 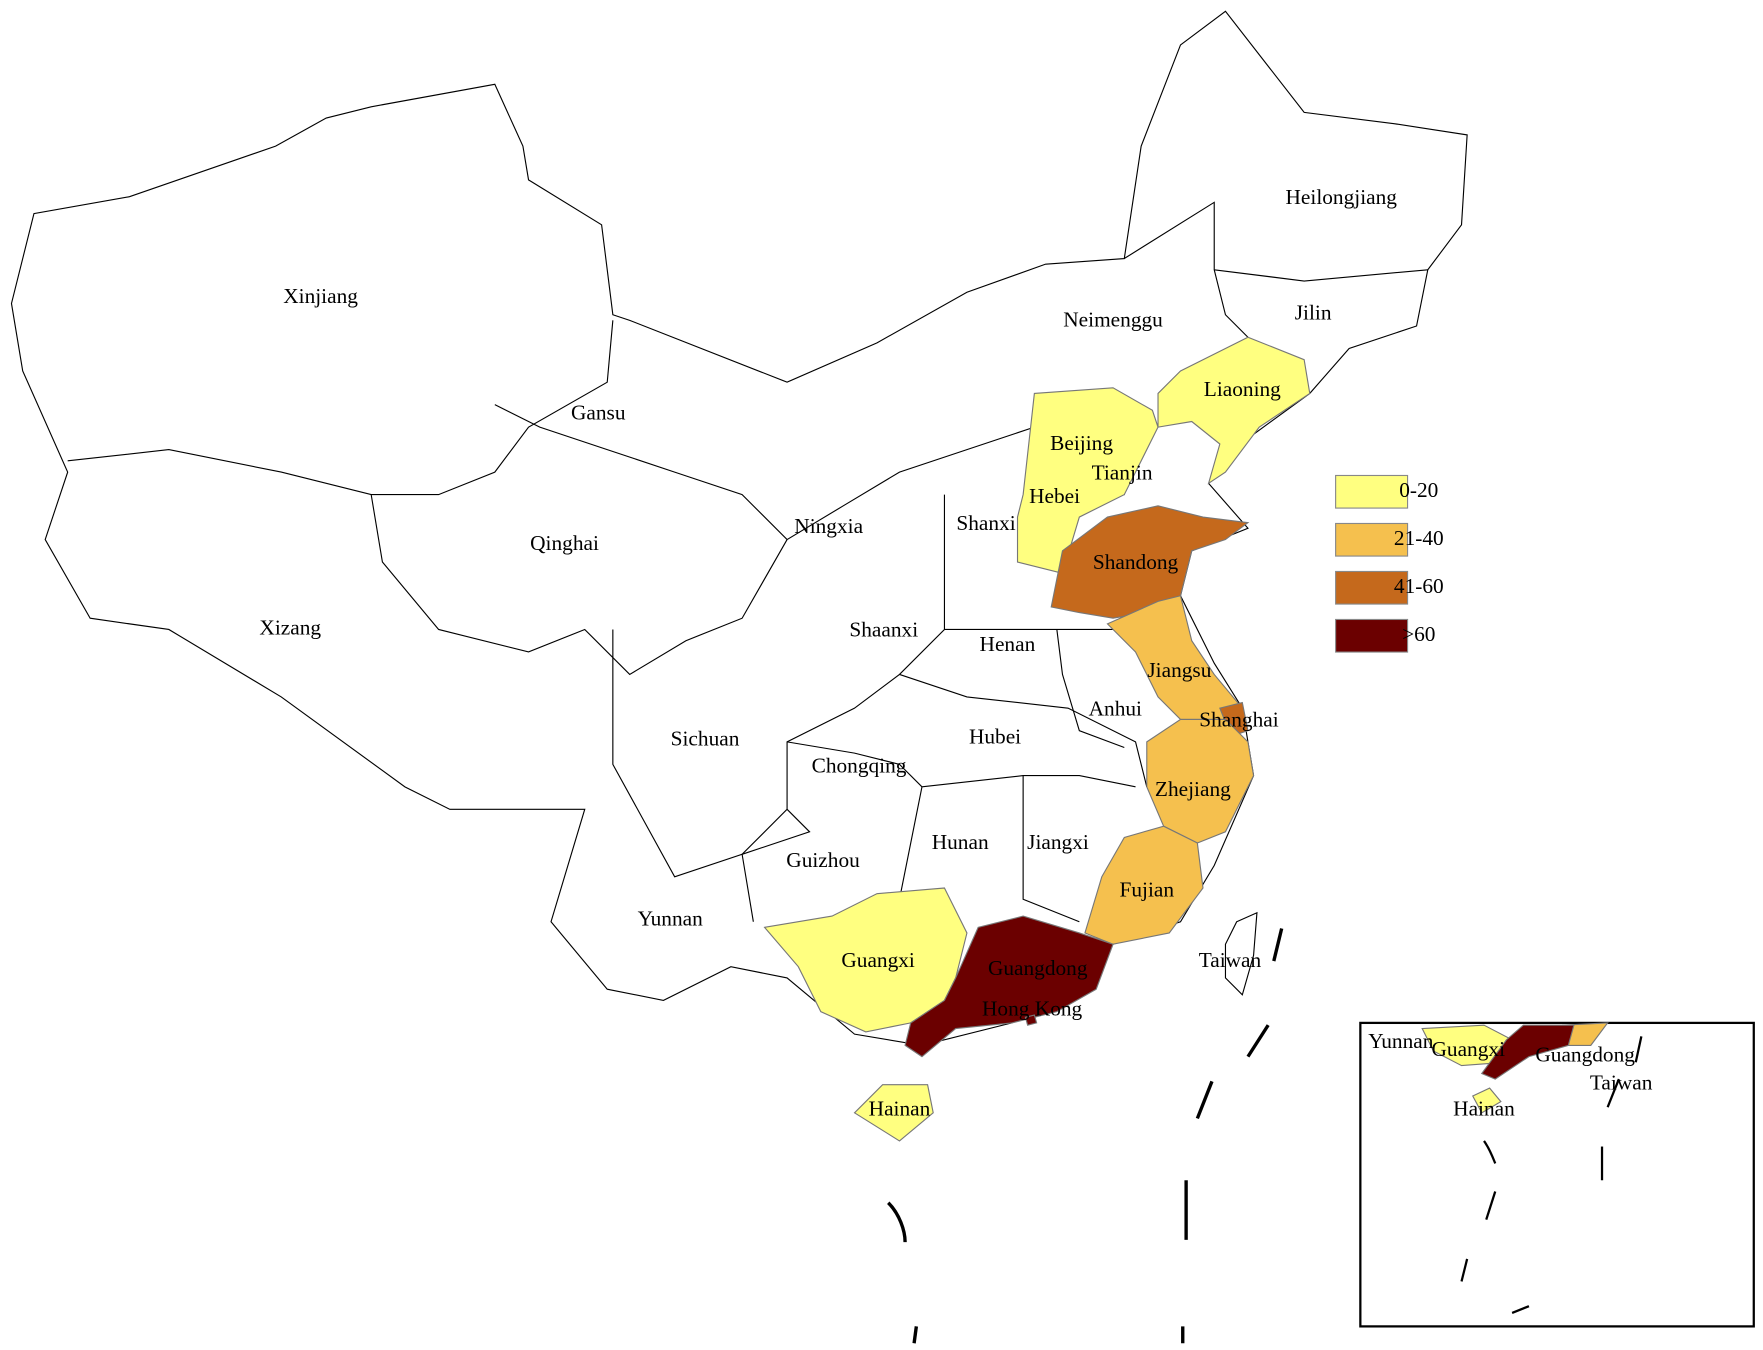 What do you see at coordinates (985, 523) in the screenshot?
I see `province-label: Shanxi` at bounding box center [985, 523].